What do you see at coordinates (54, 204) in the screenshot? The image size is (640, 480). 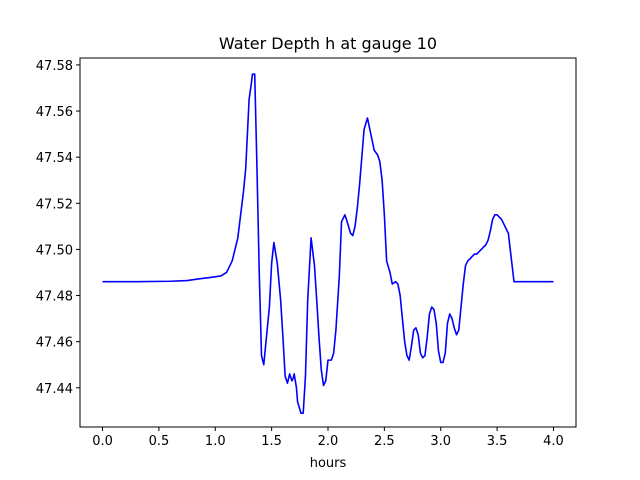 I see `y-tick-label: 47.52` at bounding box center [54, 204].